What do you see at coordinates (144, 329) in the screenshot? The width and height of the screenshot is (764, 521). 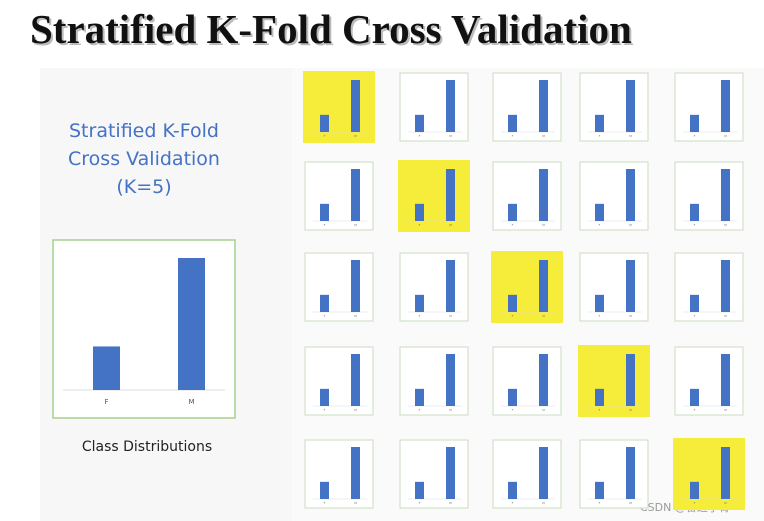 I see `distribution-frame` at bounding box center [144, 329].